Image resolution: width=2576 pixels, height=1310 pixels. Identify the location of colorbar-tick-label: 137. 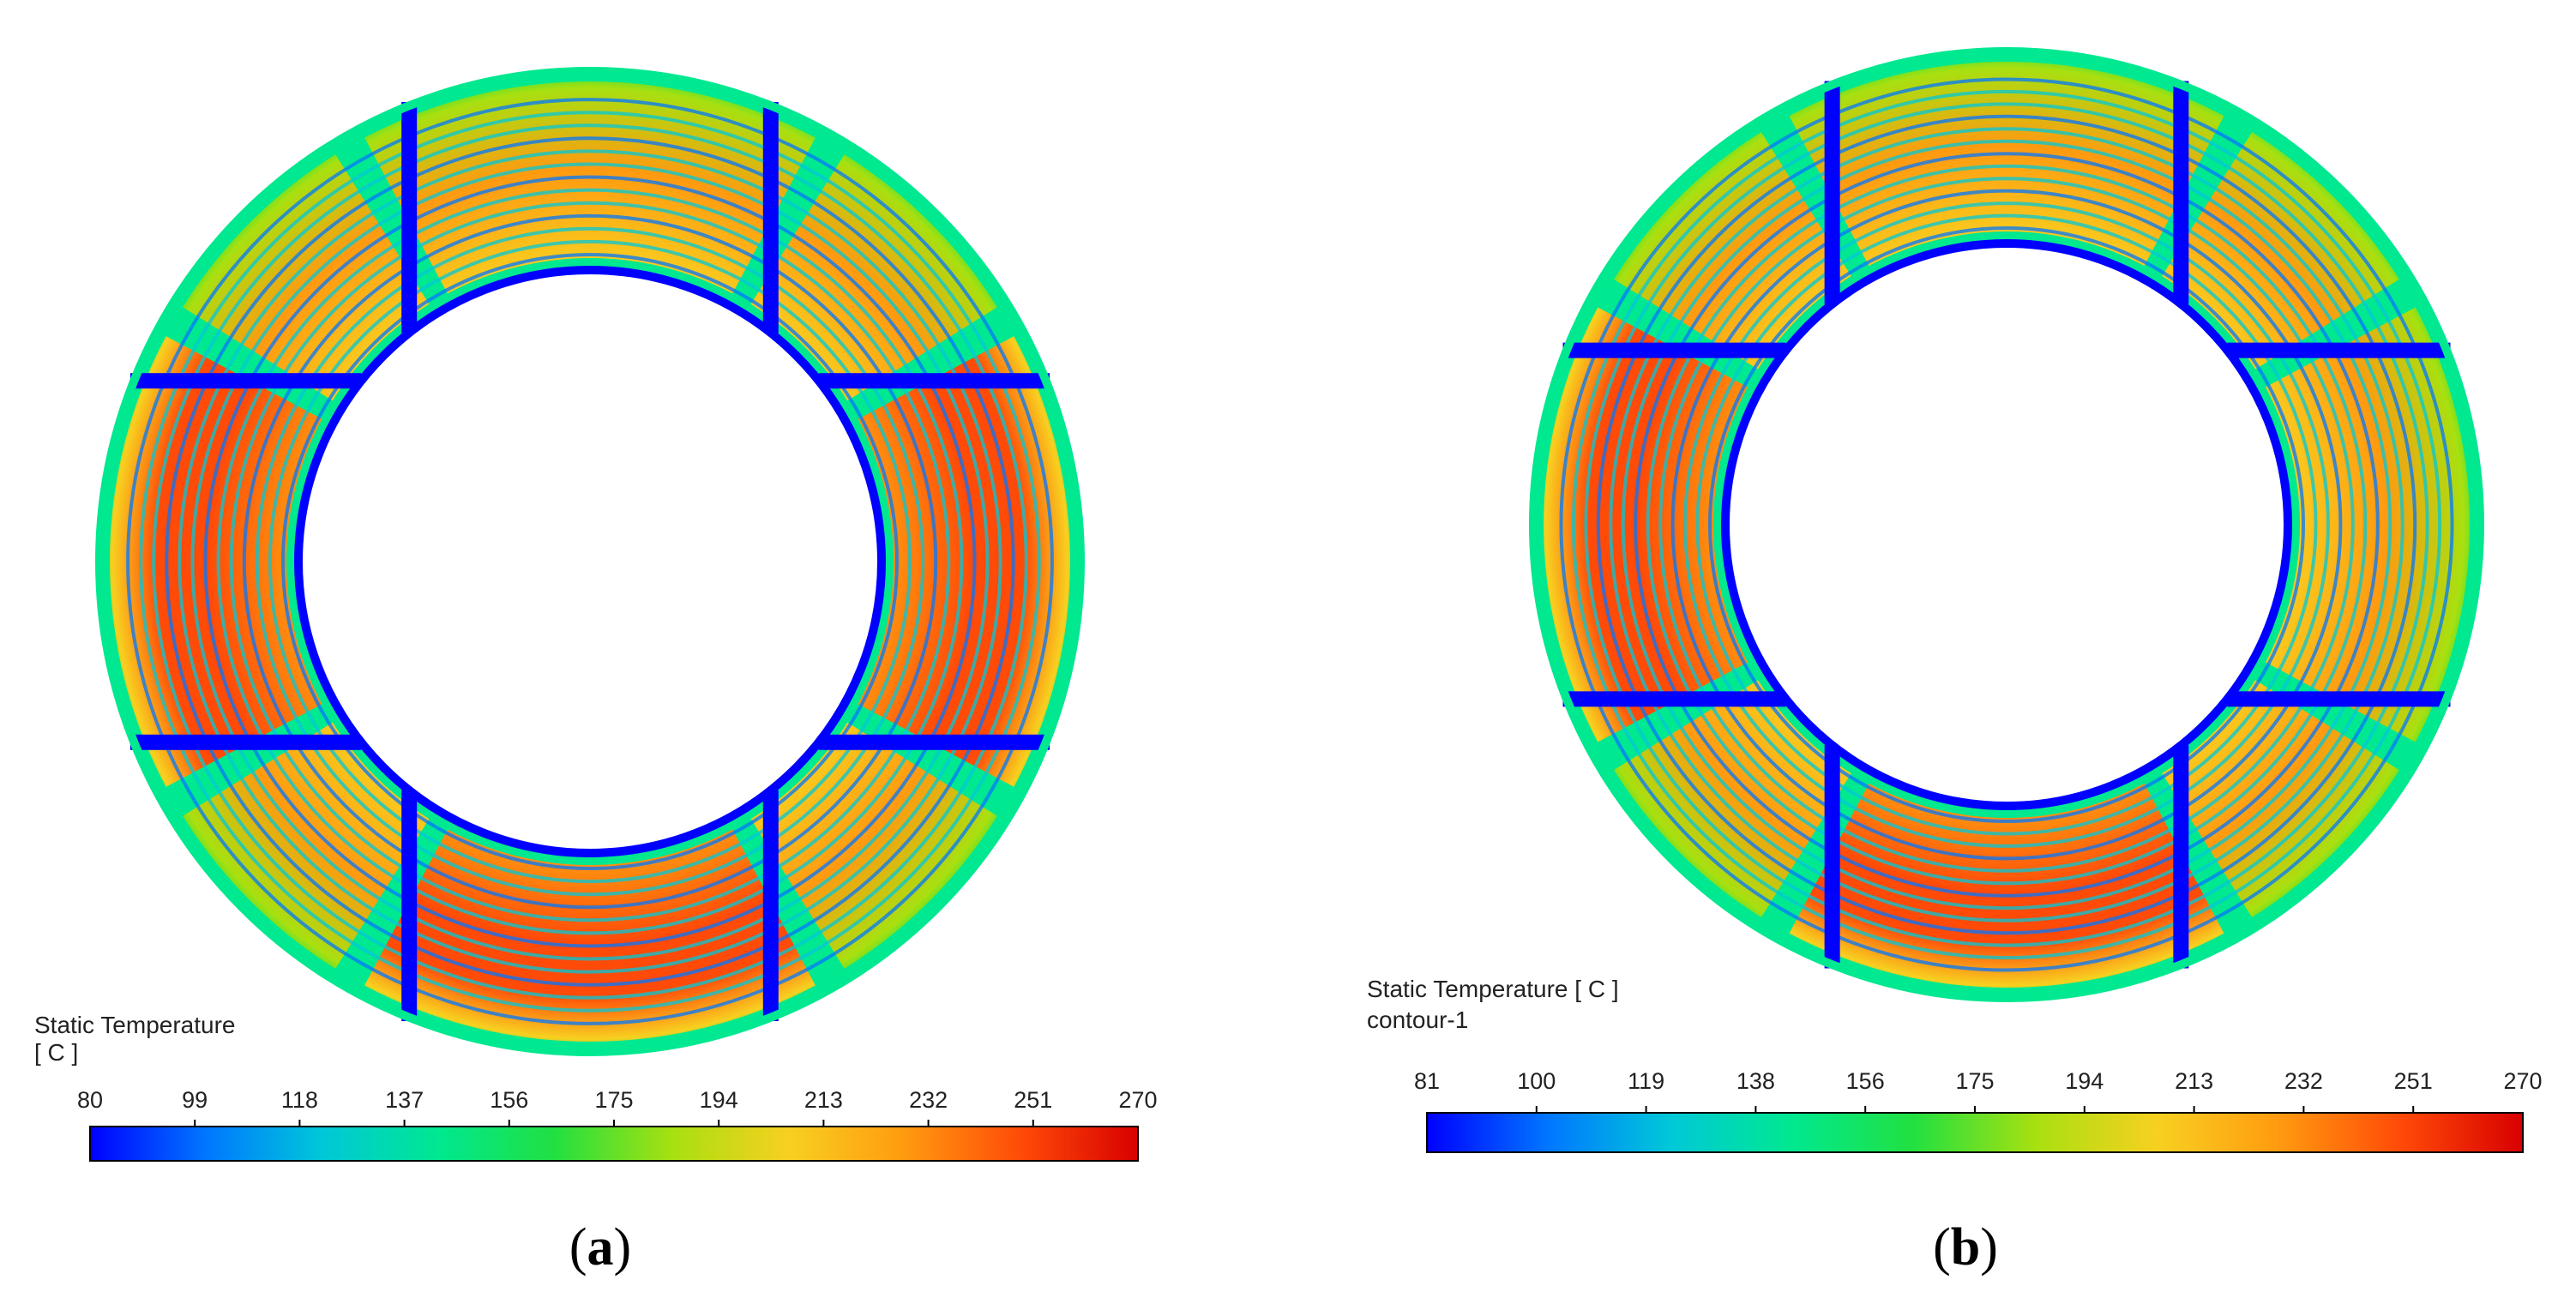
(404, 1100).